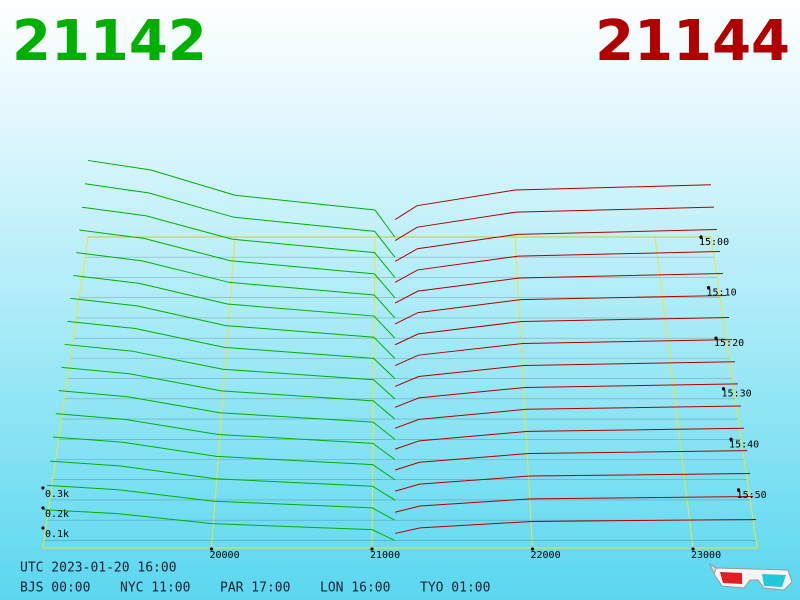 Image resolution: width=800 pixels, height=600 pixels. Describe the element at coordinates (355, 588) in the screenshot. I see `clock-label: LON 16:00` at that location.